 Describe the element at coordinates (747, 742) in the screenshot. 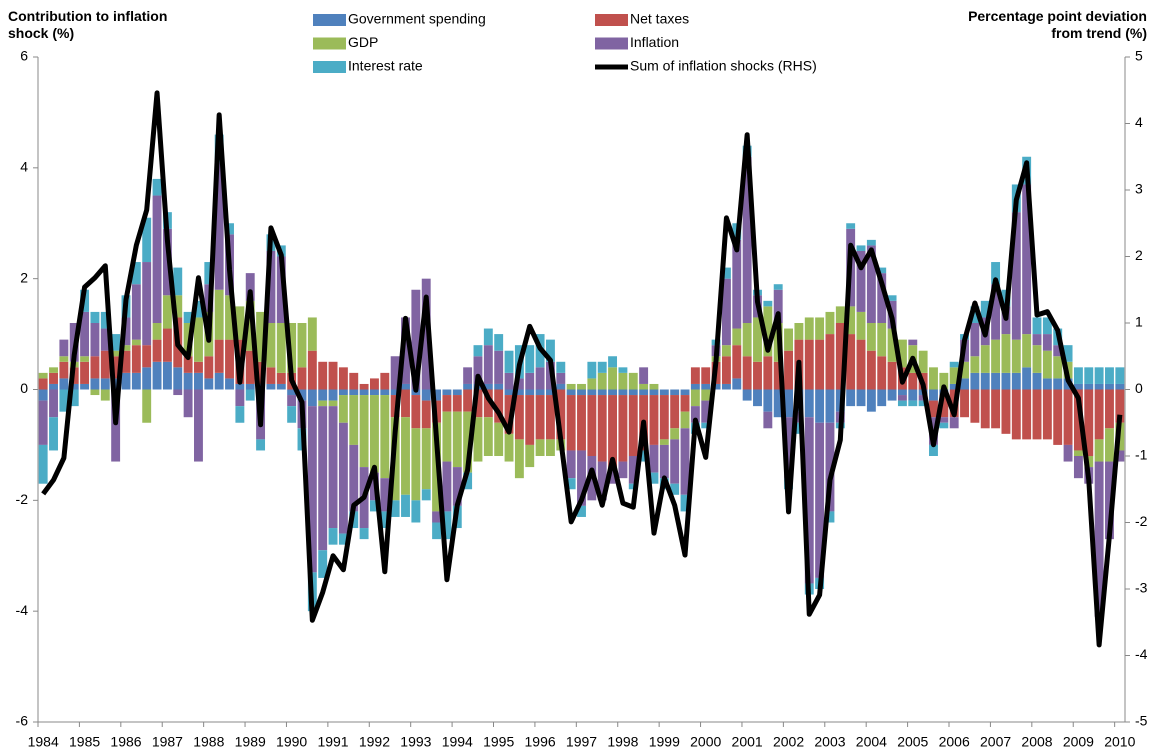

I see `x-tick-label: 2001` at that location.